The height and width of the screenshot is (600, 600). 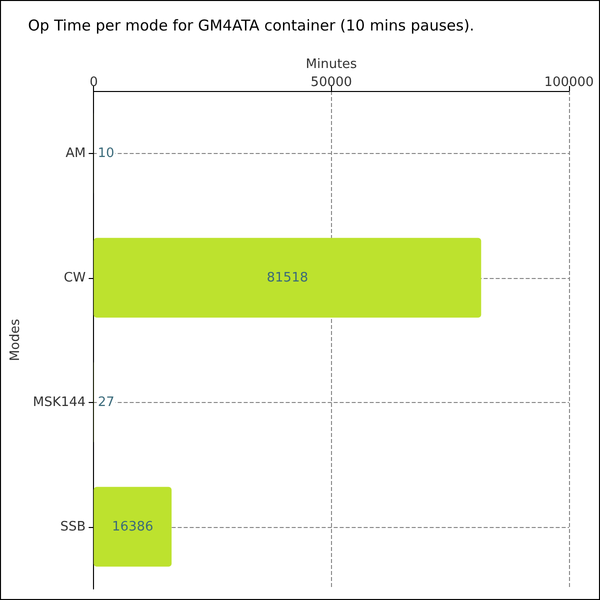 What do you see at coordinates (76, 153) in the screenshot?
I see `y-tick-label: AM` at bounding box center [76, 153].